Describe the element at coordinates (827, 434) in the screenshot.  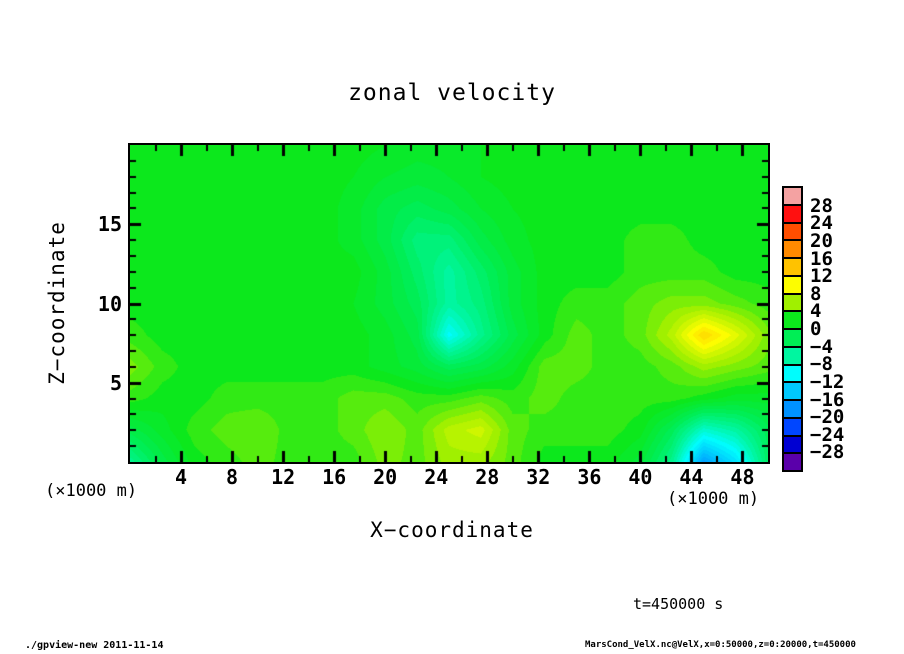
I see `colorbar-label: −24` at that location.